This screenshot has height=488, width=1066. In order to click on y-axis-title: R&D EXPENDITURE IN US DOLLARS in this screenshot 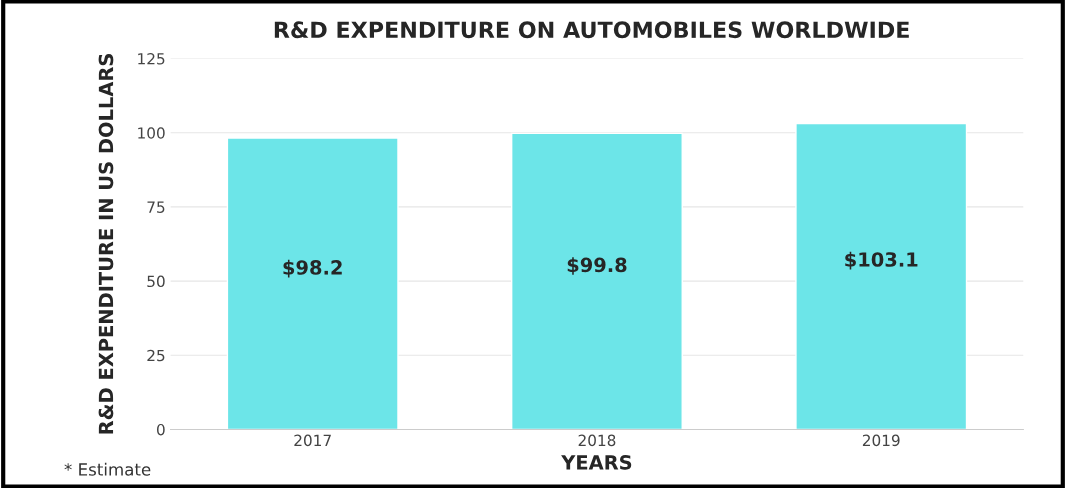, I will do `click(106, 244)`.